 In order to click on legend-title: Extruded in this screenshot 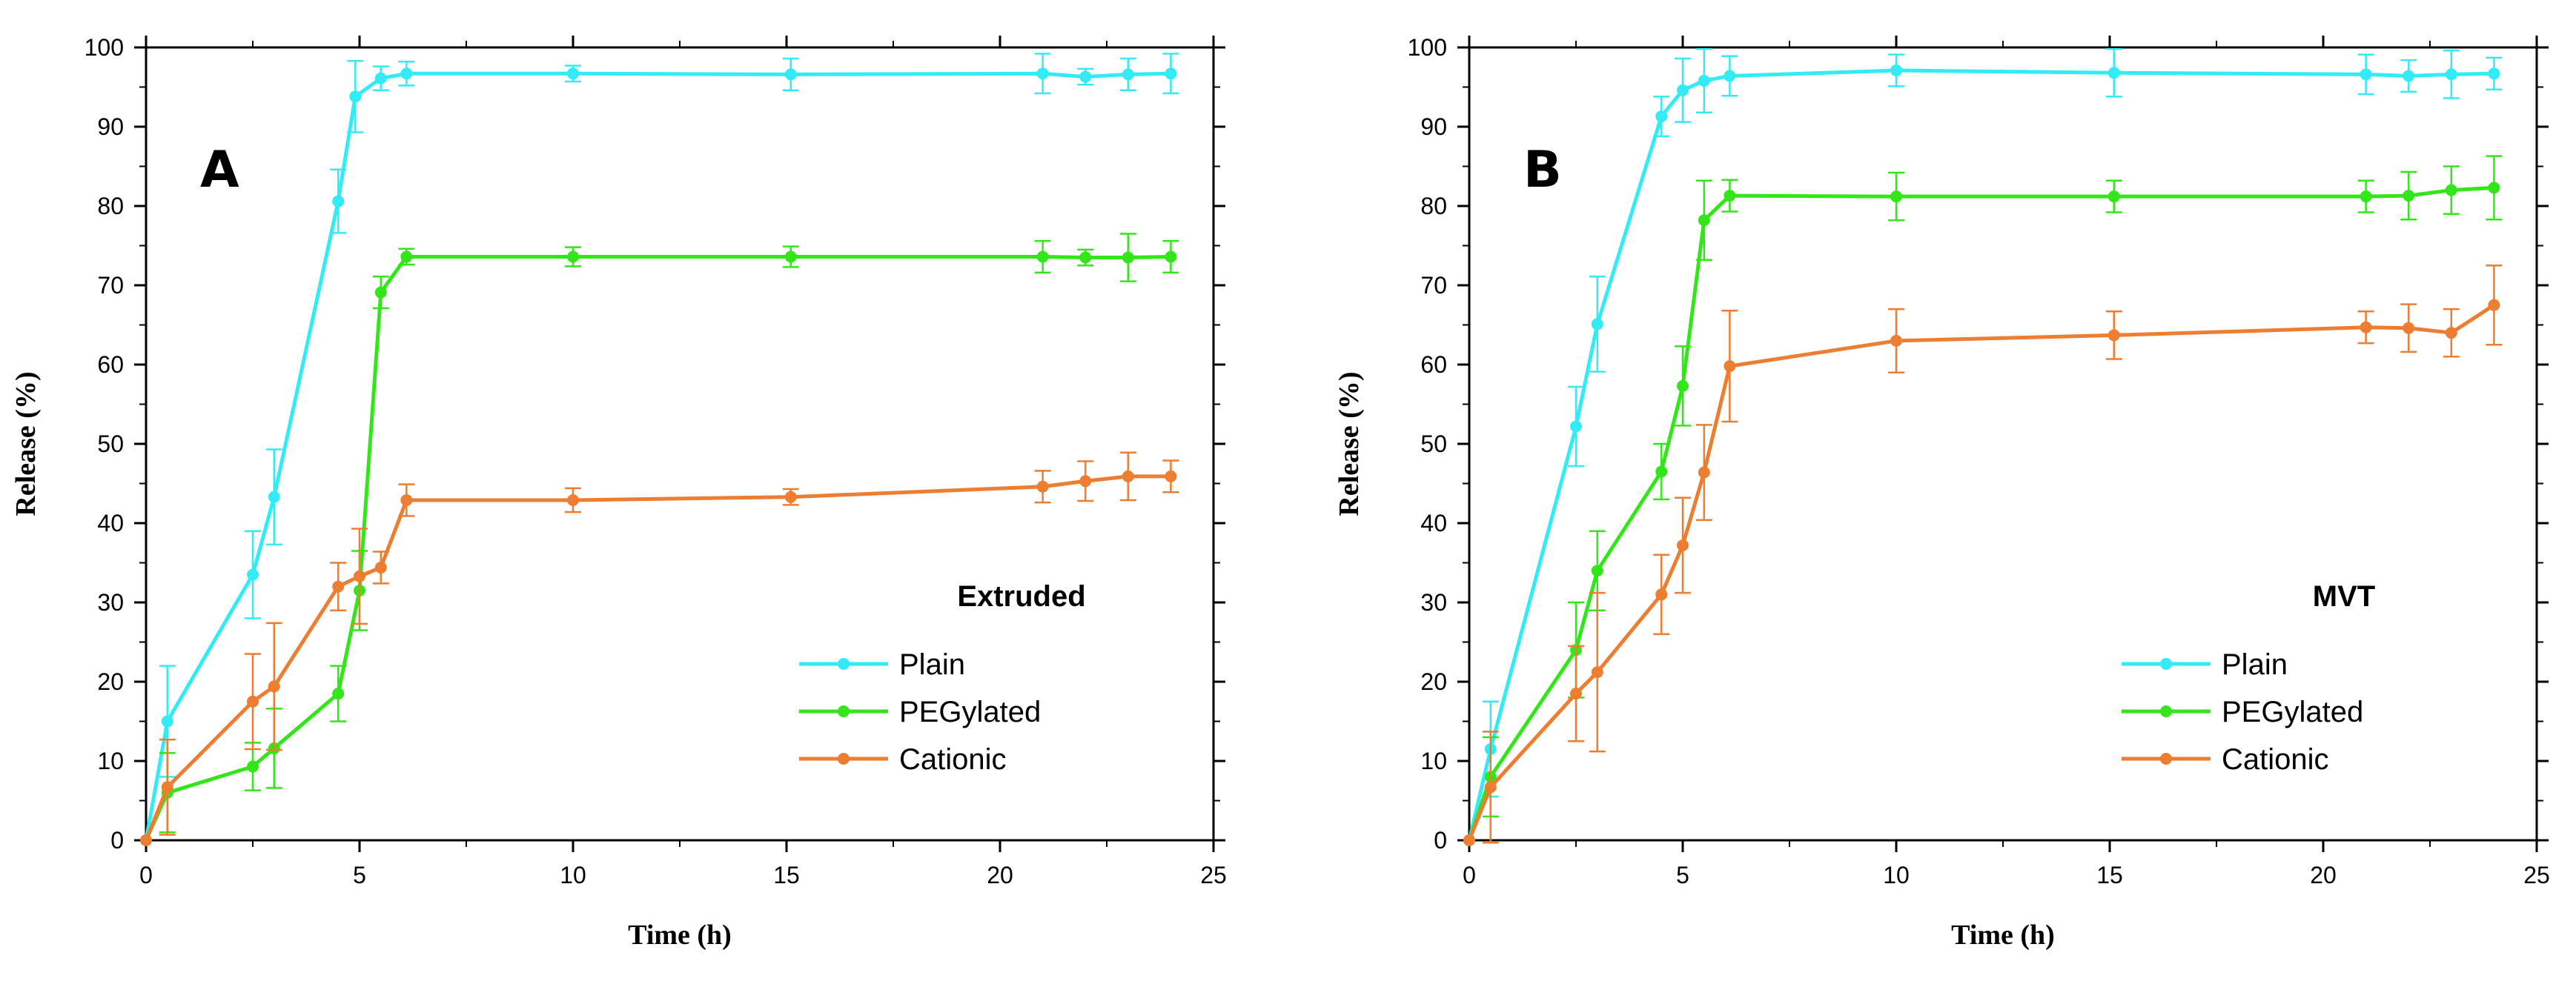, I will do `click(1021, 596)`.